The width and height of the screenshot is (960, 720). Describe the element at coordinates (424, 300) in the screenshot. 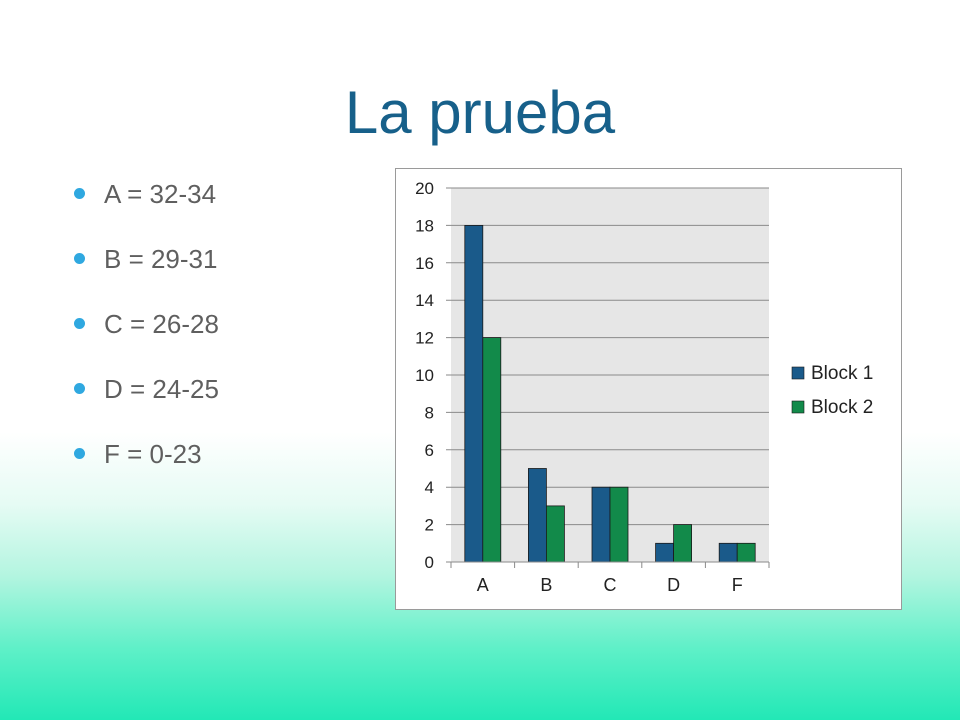

I see `y-tick-label: 14` at that location.